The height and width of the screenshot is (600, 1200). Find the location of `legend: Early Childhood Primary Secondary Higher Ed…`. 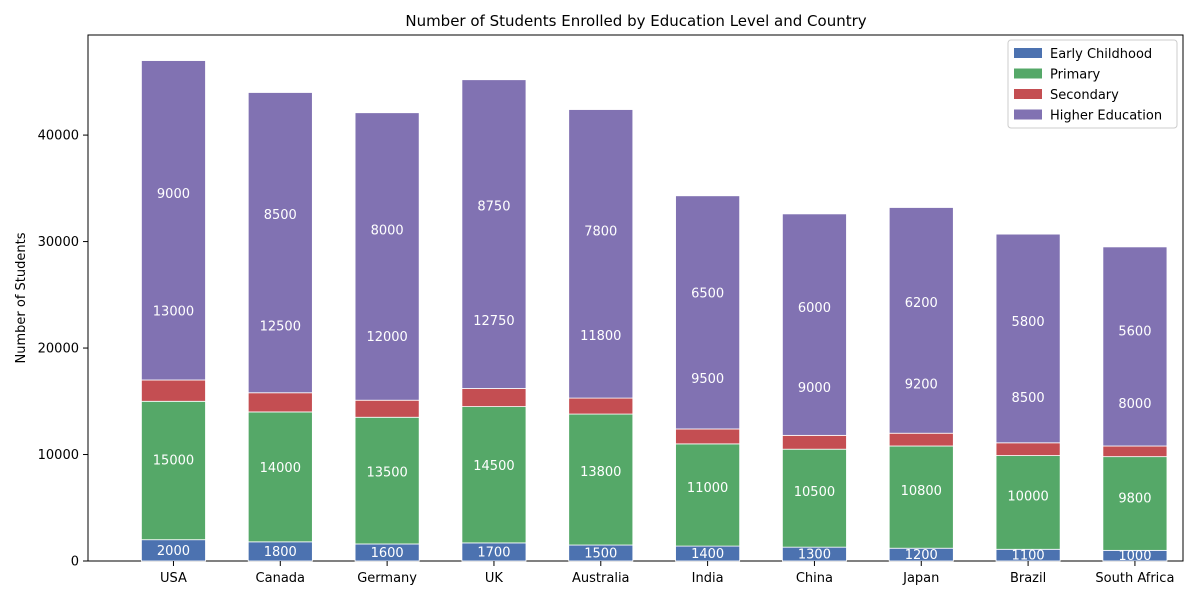

legend: Early Childhood Primary Secondary Higher Ed… is located at coordinates (1092, 84).